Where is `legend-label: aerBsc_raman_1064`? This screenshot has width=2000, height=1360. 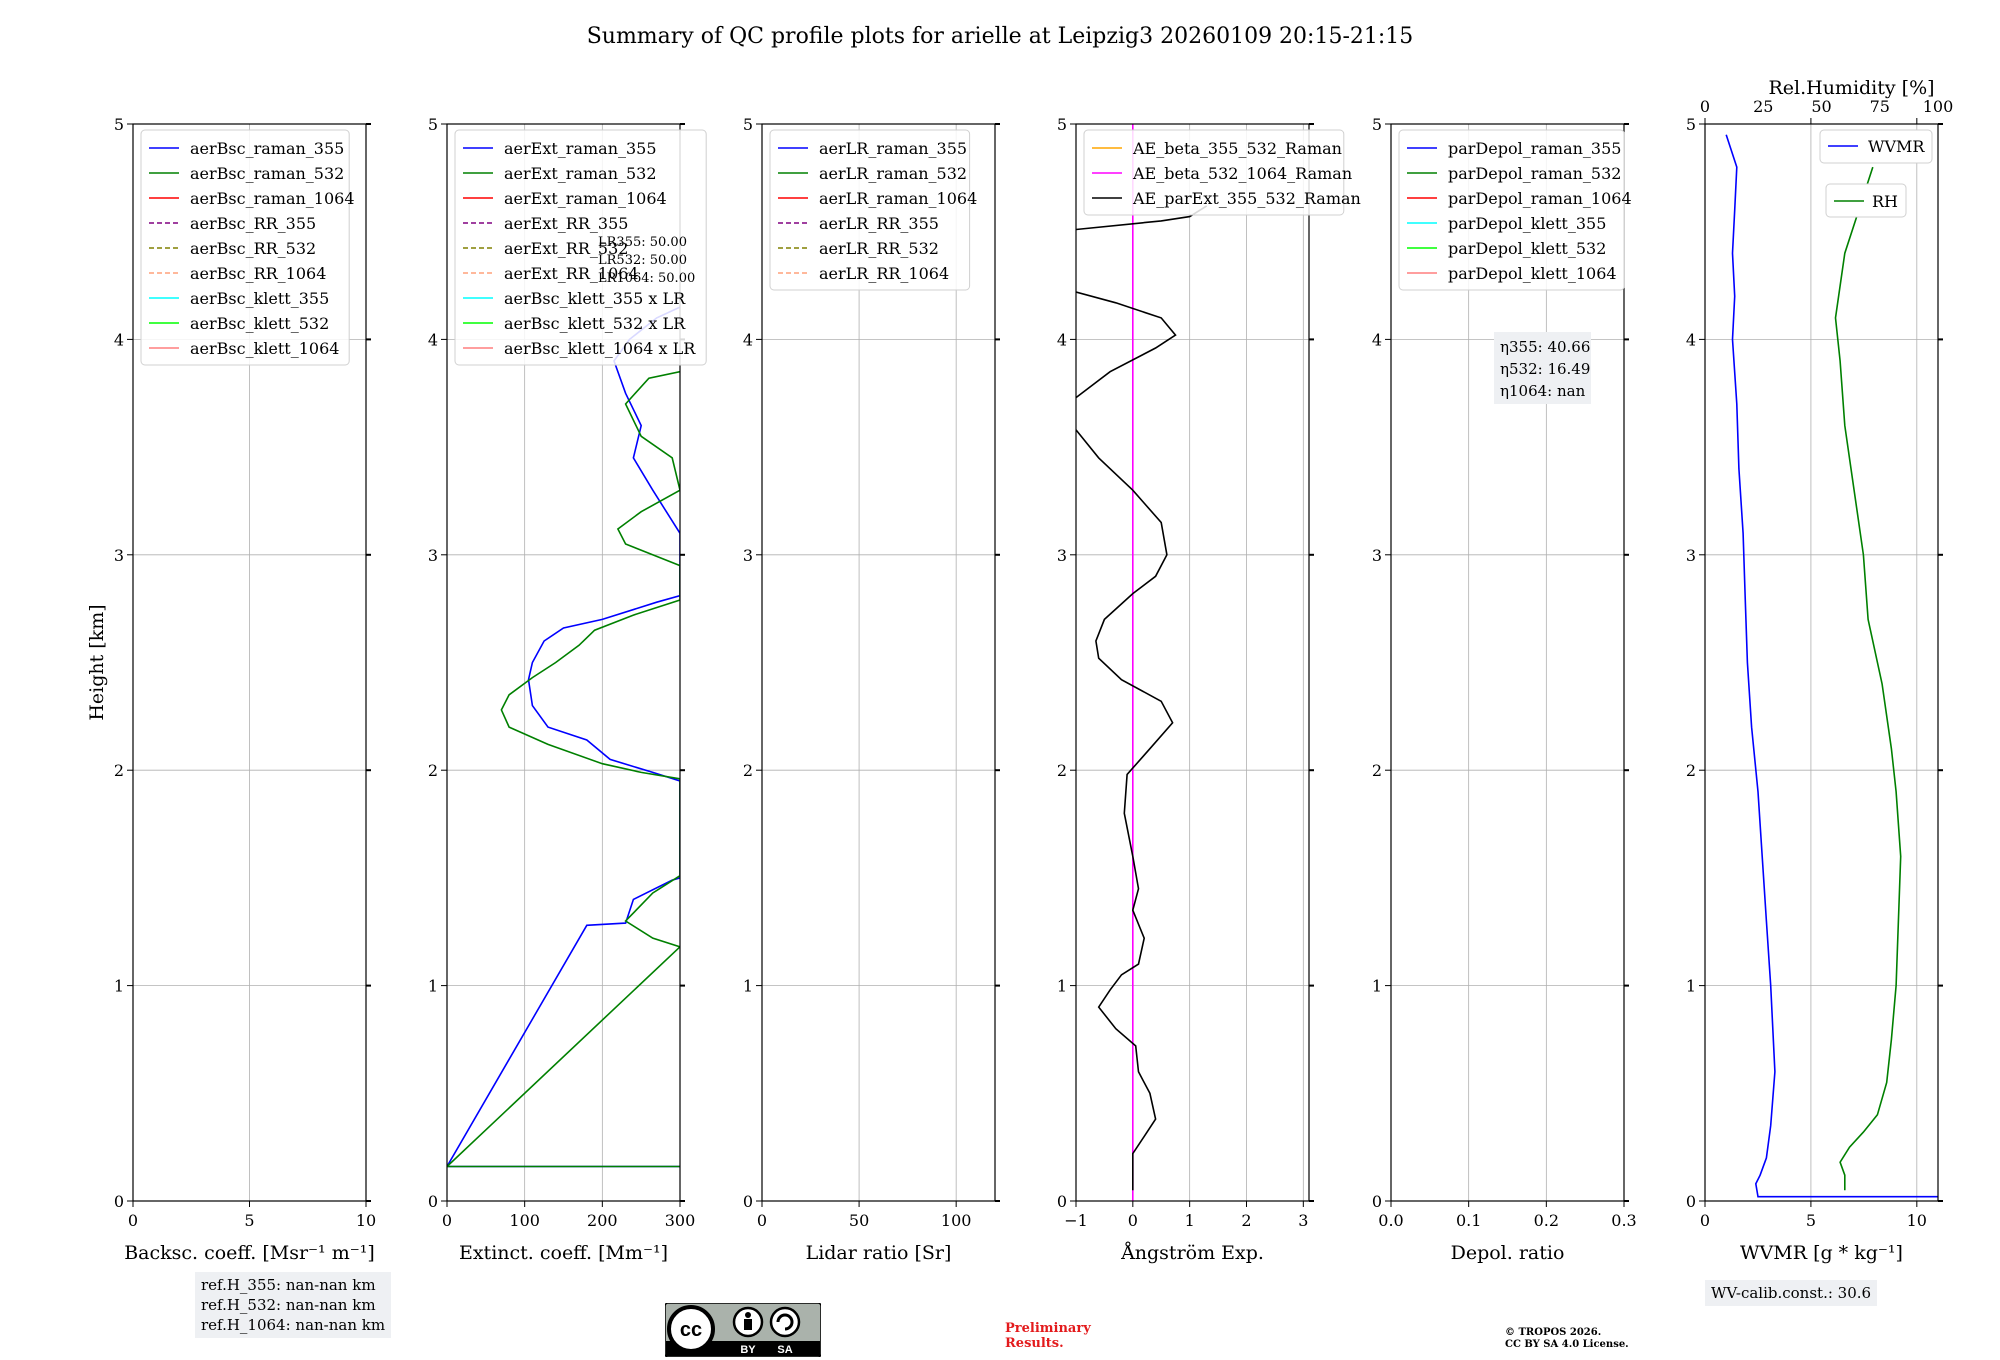 legend-label: aerBsc_raman_1064 is located at coordinates (272, 198).